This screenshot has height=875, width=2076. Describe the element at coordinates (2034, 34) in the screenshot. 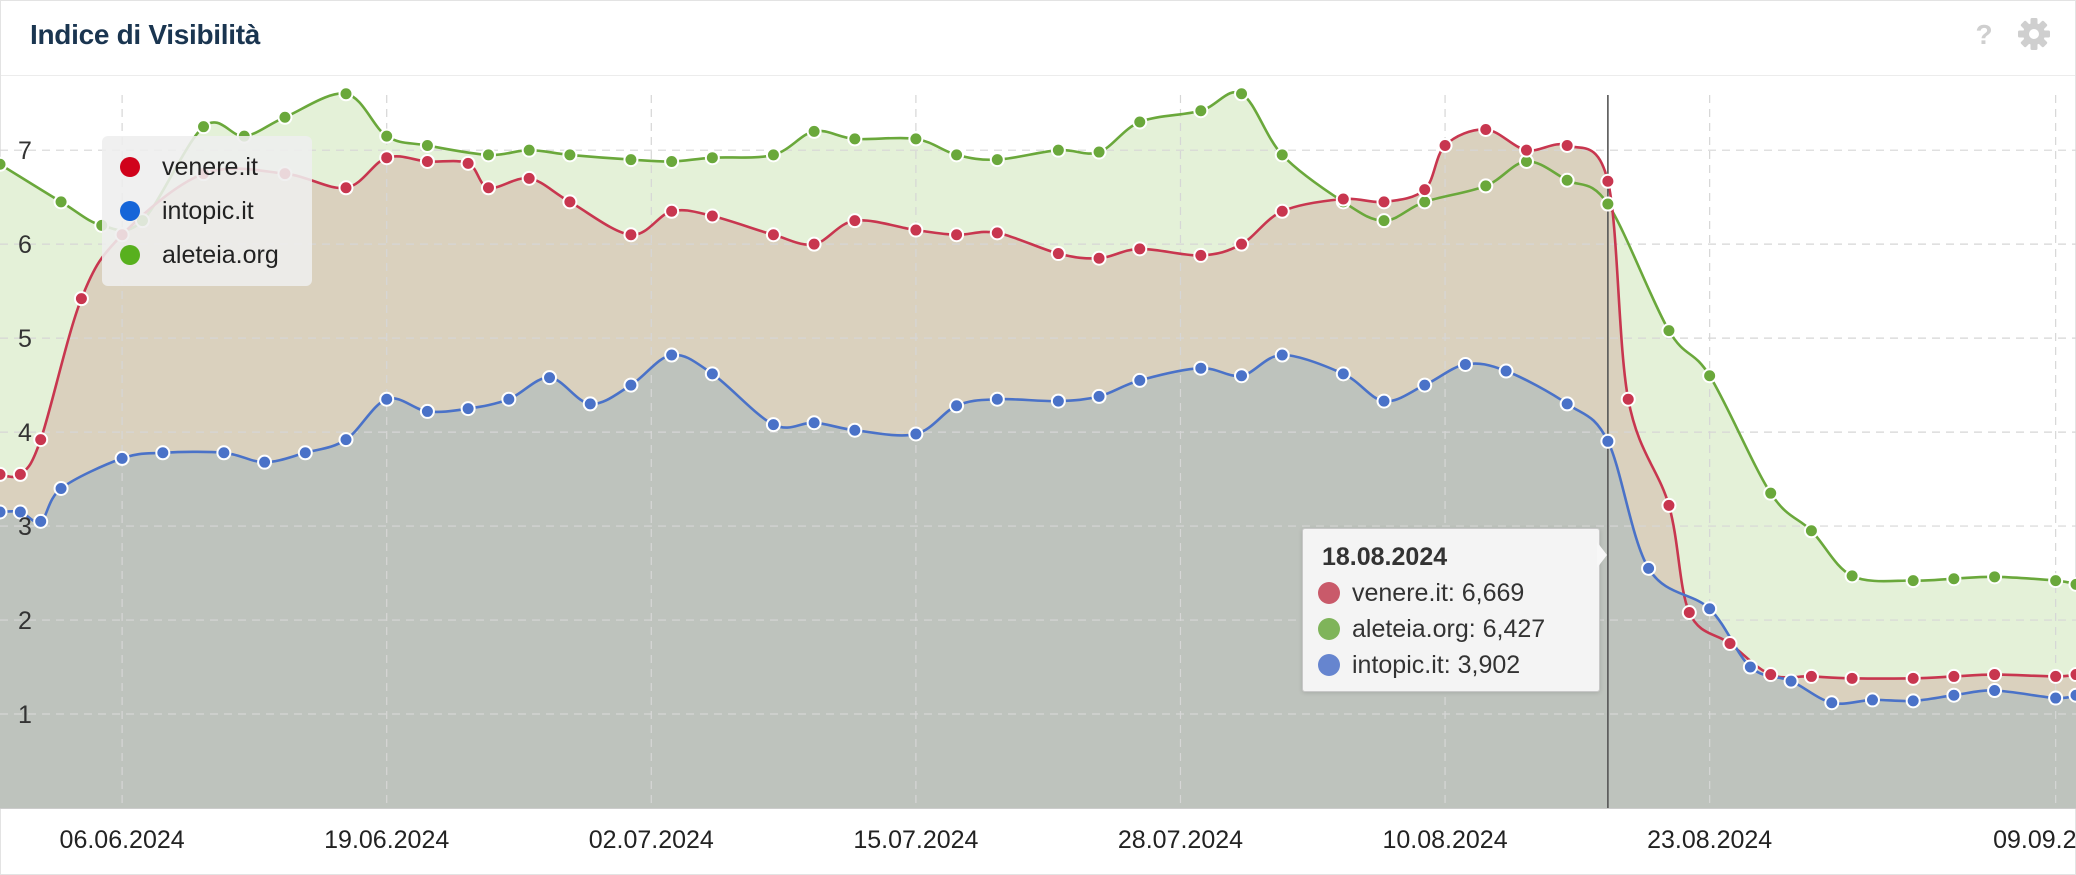

I see `gear-icon` at that location.